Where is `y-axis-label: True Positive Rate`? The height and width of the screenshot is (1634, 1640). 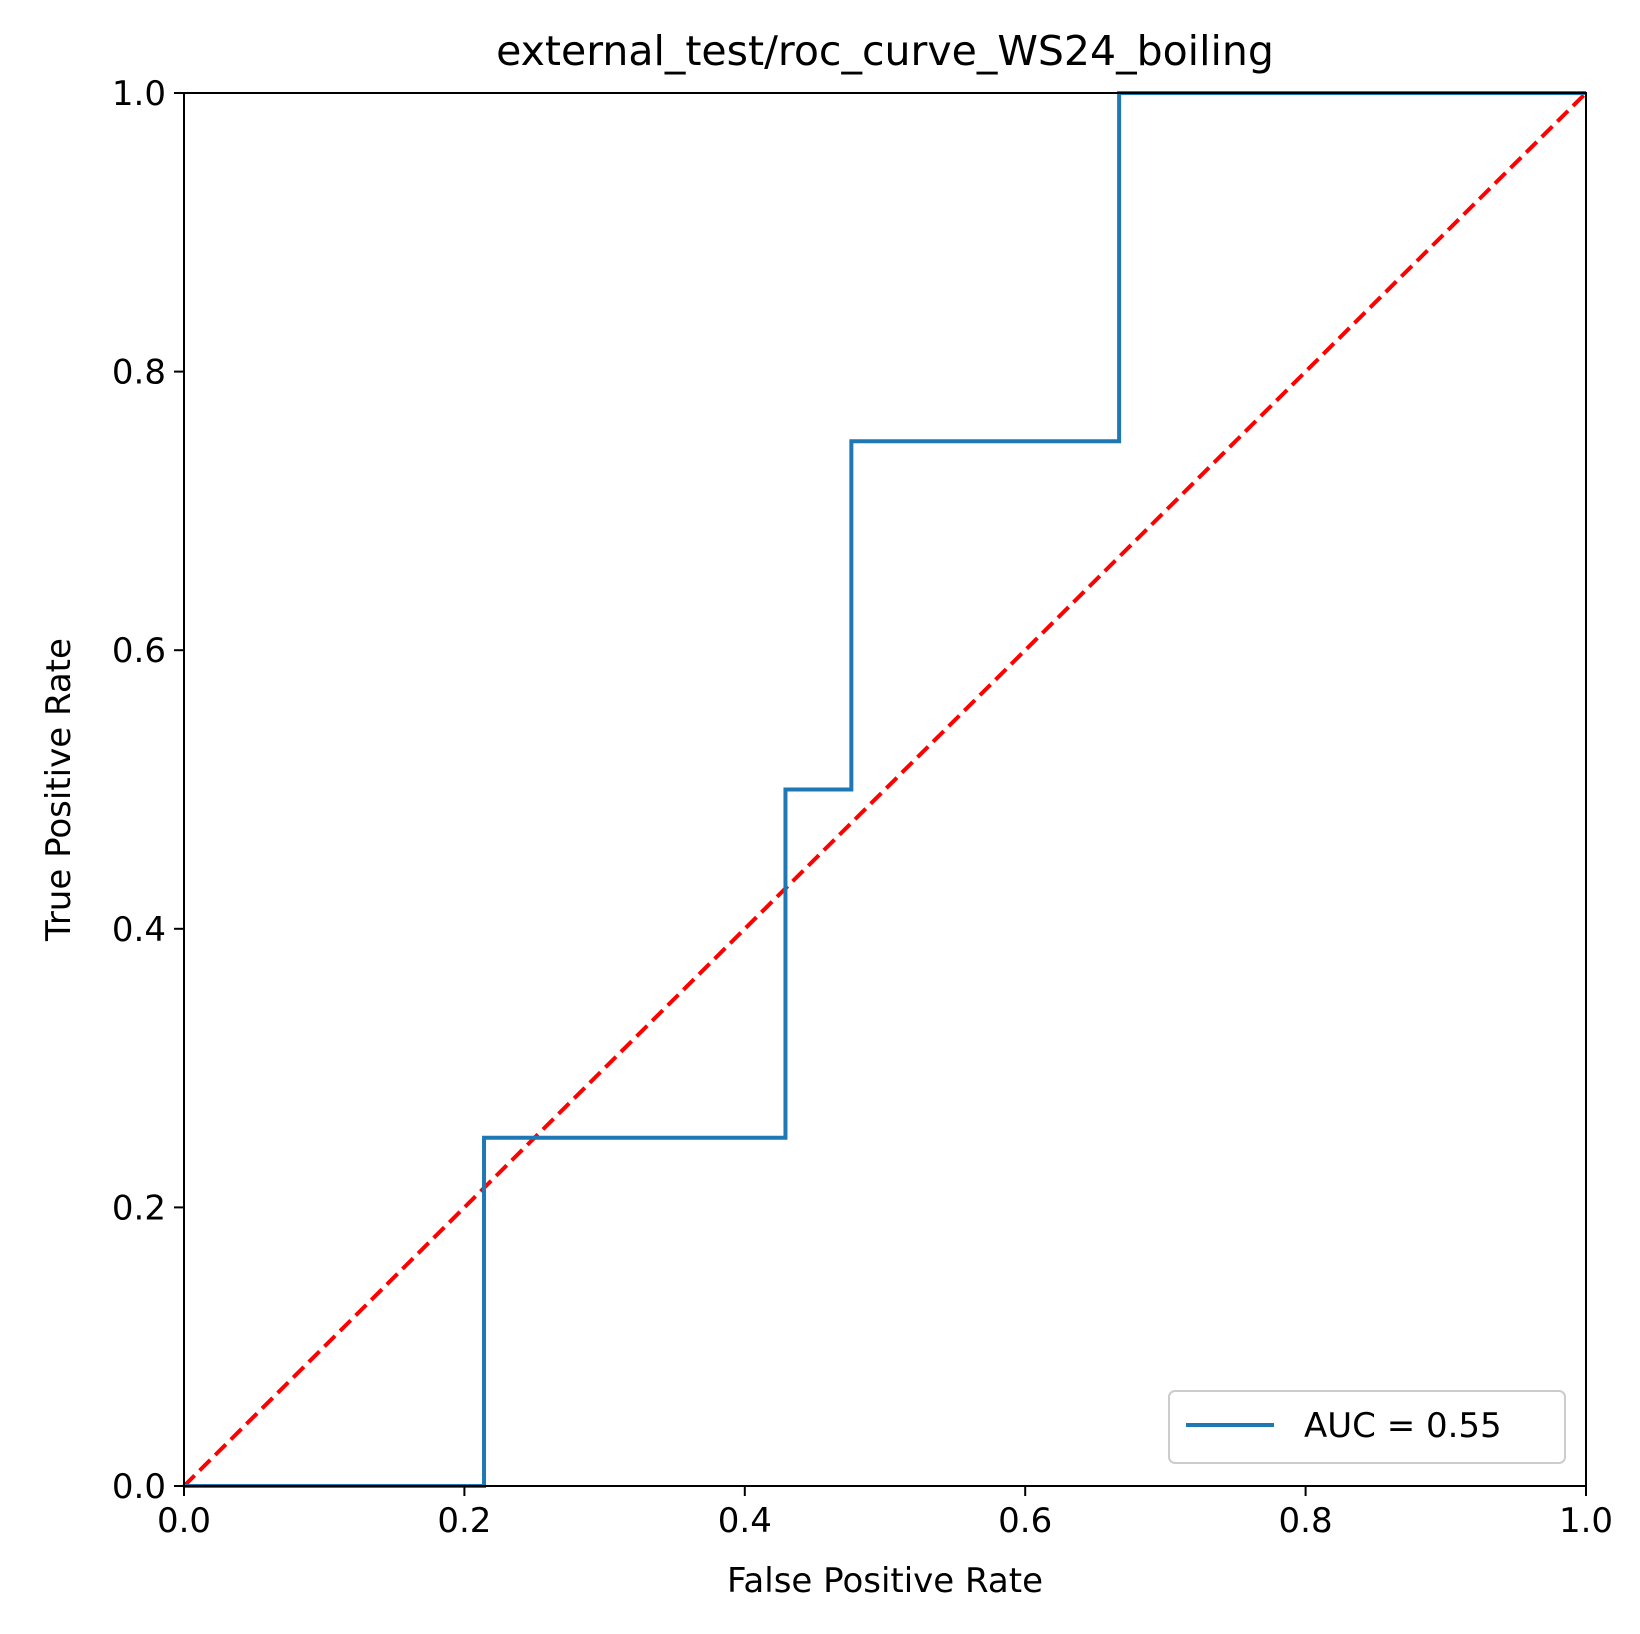 y-axis-label: True Positive Rate is located at coordinates (59, 790).